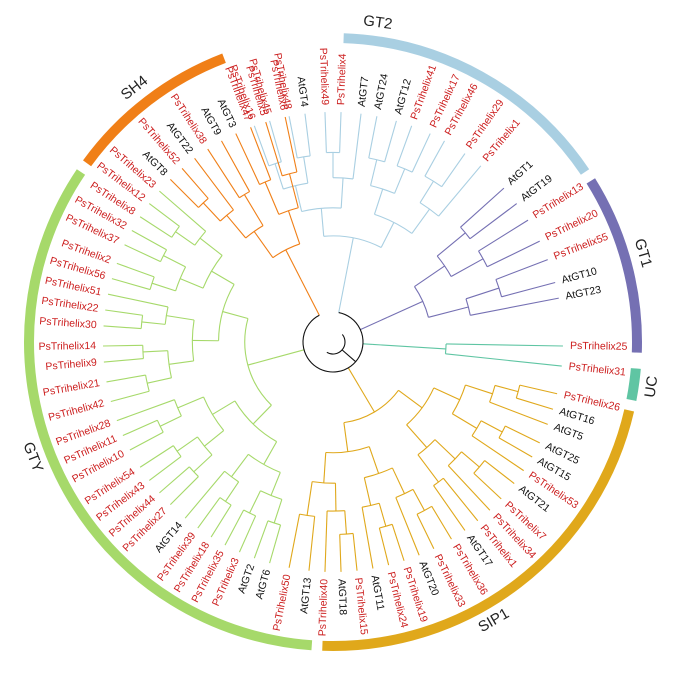 The height and width of the screenshot is (675, 685). What do you see at coordinates (154, 110) in the screenshot?
I see `clade-ring-sh4` at bounding box center [154, 110].